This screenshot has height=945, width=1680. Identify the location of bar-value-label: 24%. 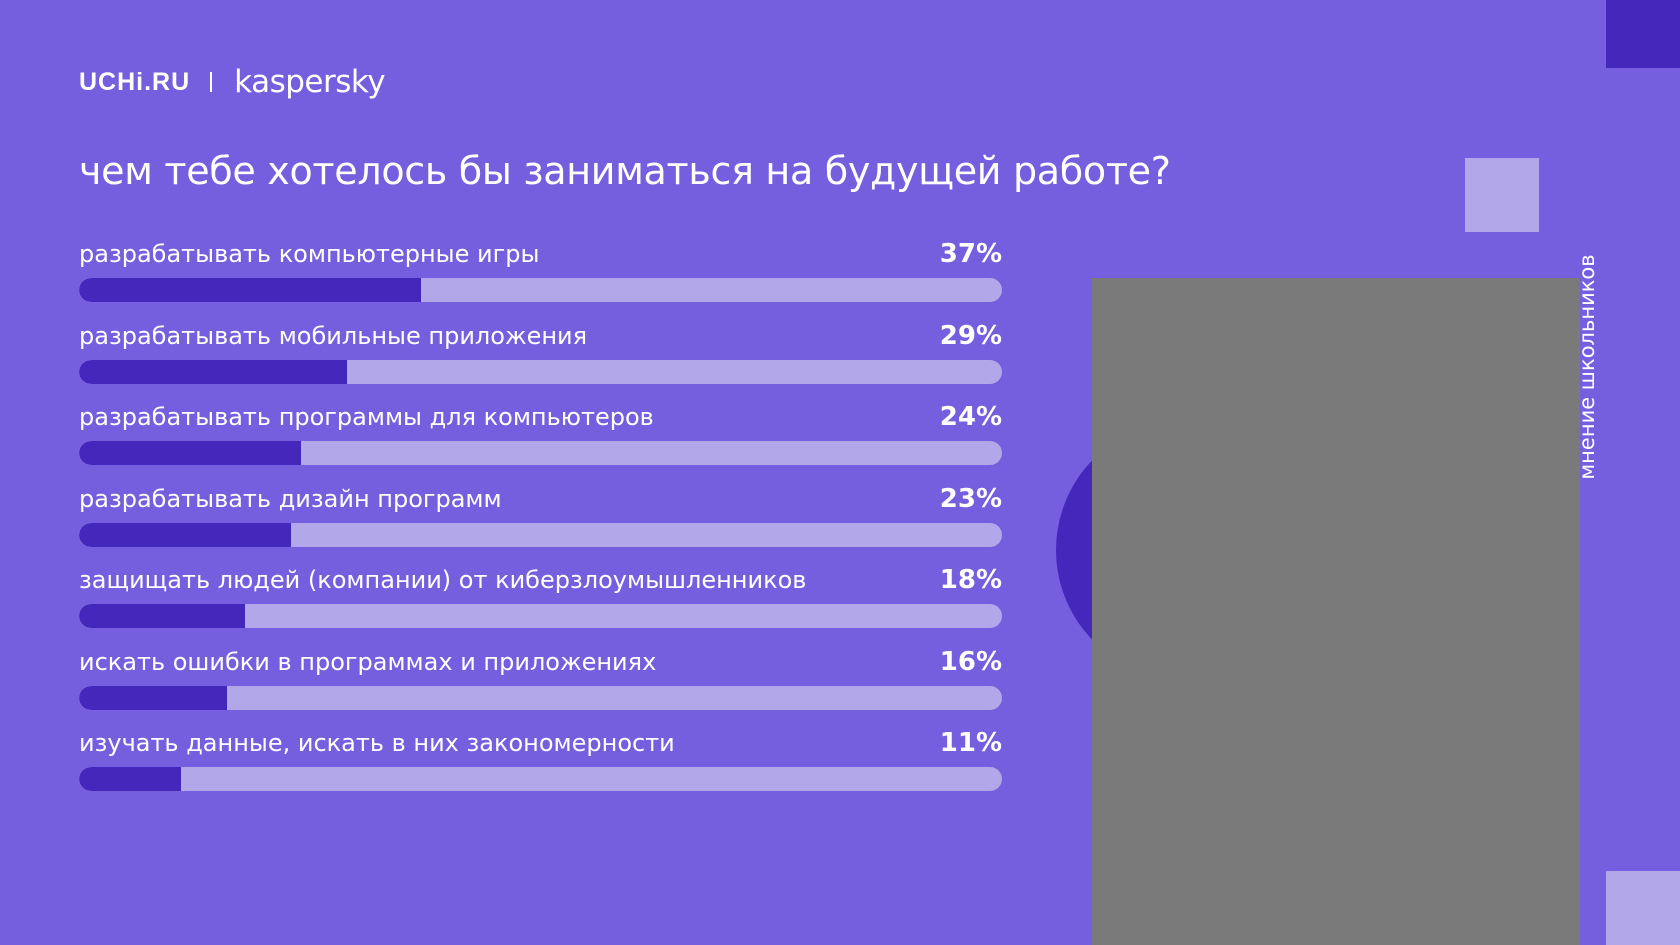
(970, 417).